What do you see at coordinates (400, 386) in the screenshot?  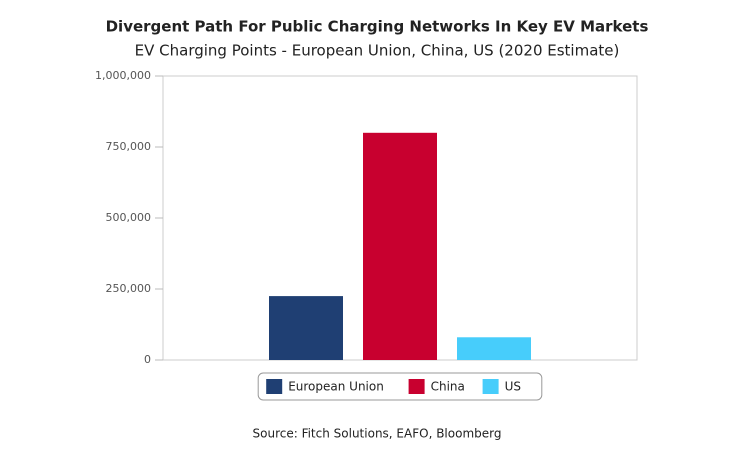 I see `legend-box` at bounding box center [400, 386].